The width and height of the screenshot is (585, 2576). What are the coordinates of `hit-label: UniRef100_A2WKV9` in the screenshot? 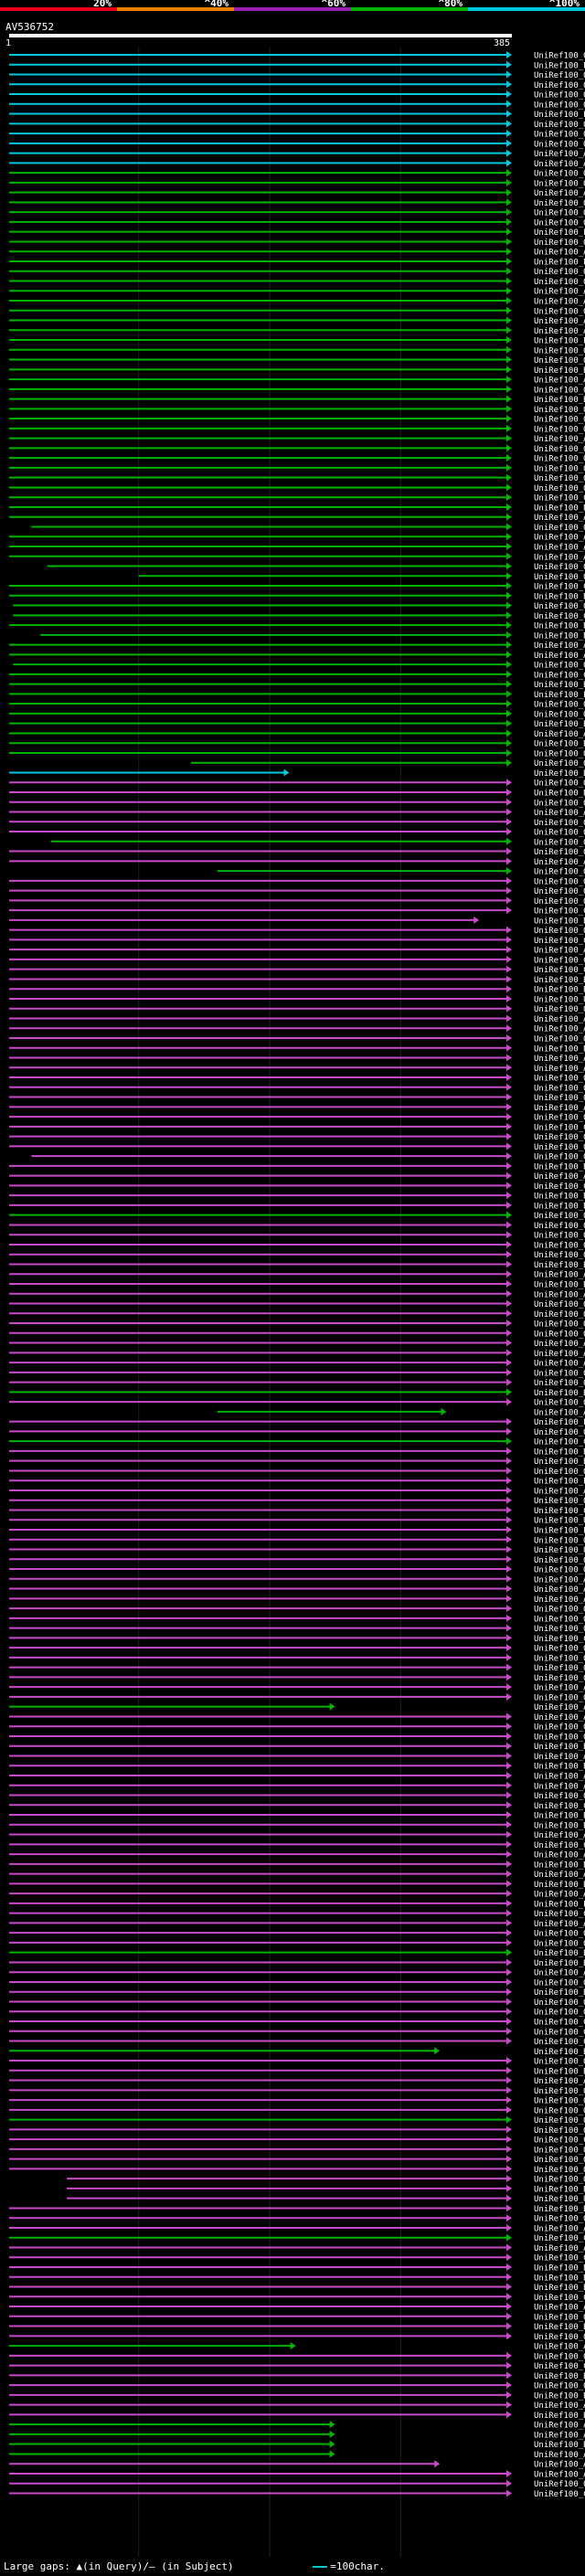 It's located at (560, 2455).